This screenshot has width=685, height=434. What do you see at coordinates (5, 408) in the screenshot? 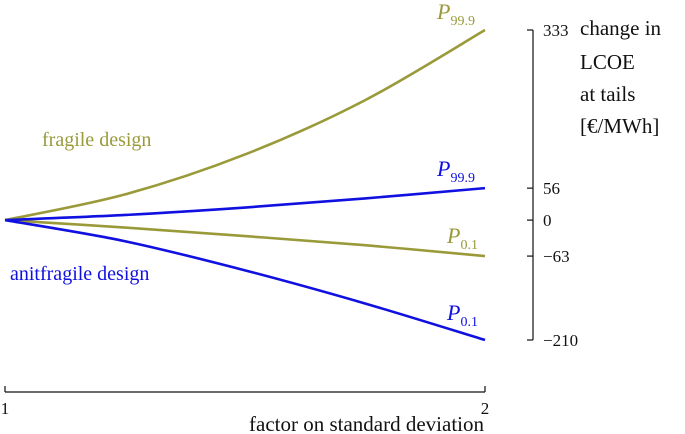
I see `x-tick-label-1: 1` at bounding box center [5, 408].